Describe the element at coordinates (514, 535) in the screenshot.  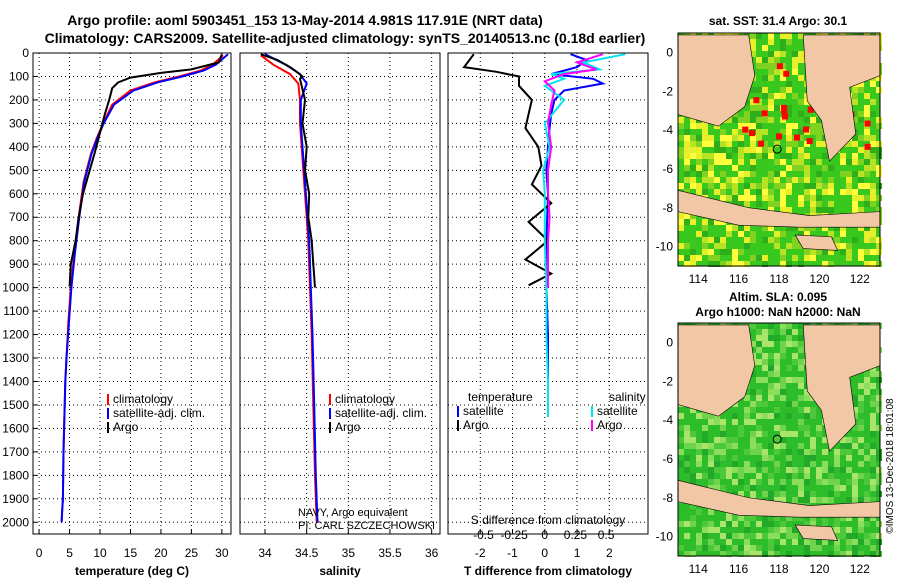
I see `top-tick-label: -0.25` at that location.